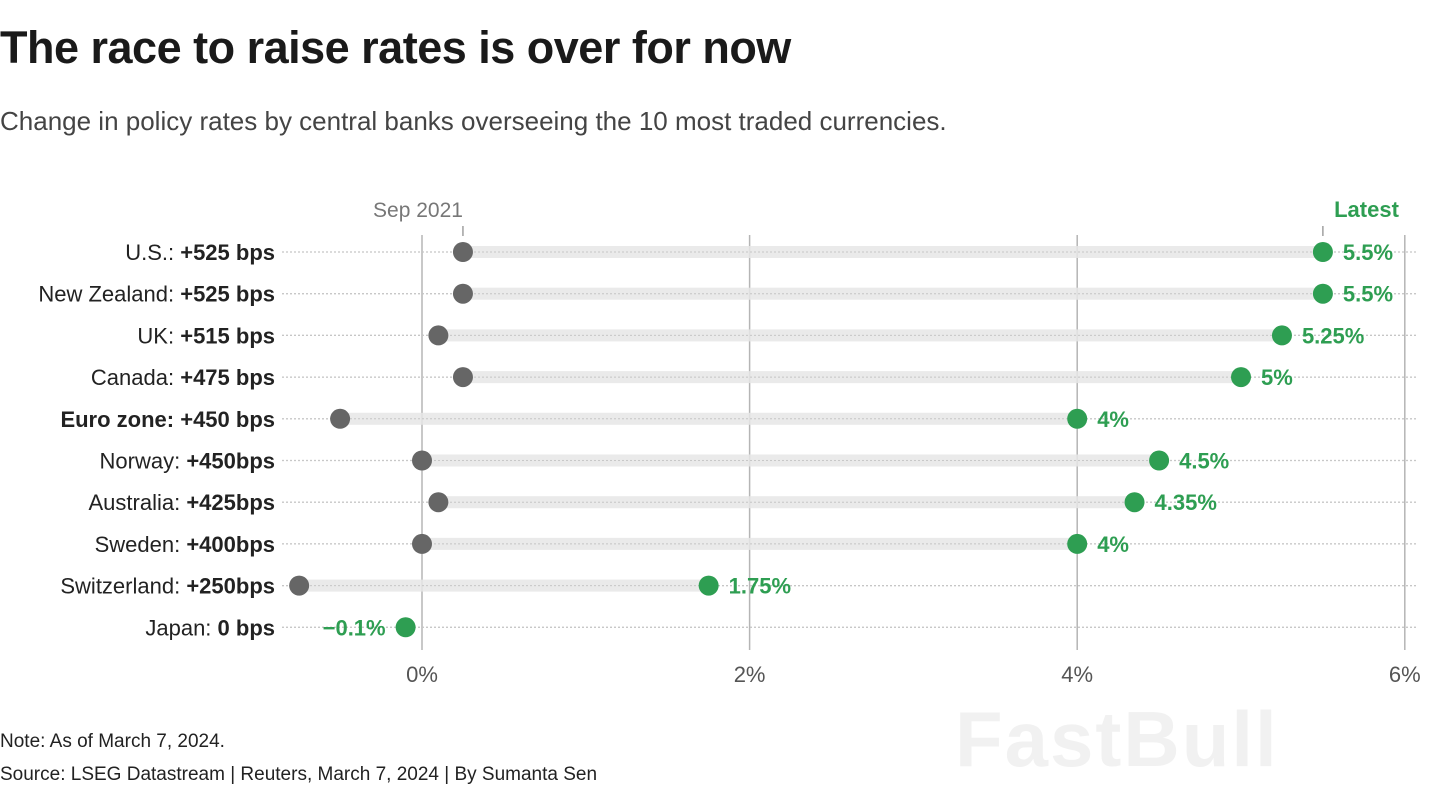  I want to click on chart-row: 4.5% Norway: +450bps, so click(758, 461).